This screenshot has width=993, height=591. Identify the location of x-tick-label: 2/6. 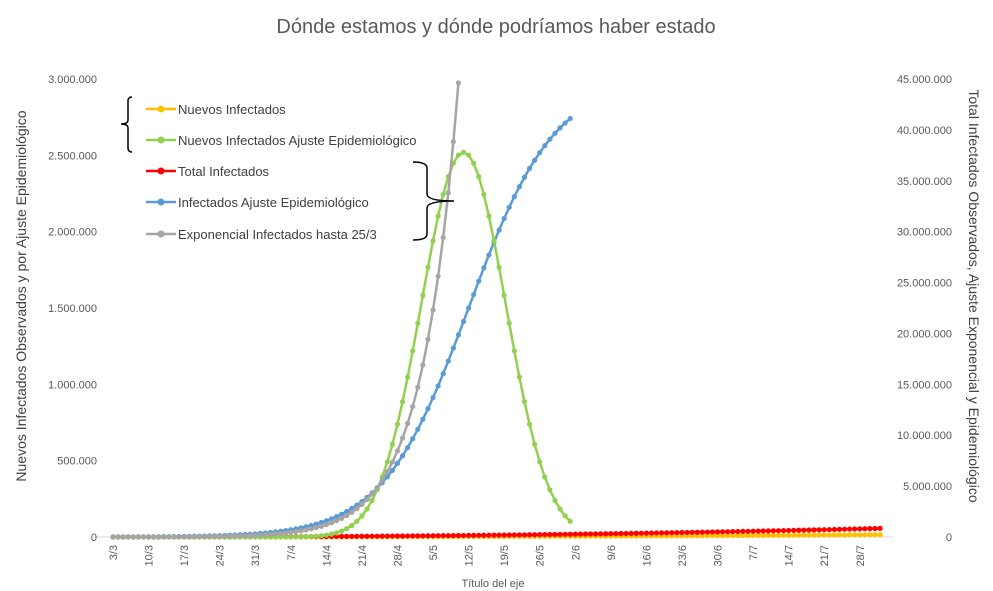
(576, 552).